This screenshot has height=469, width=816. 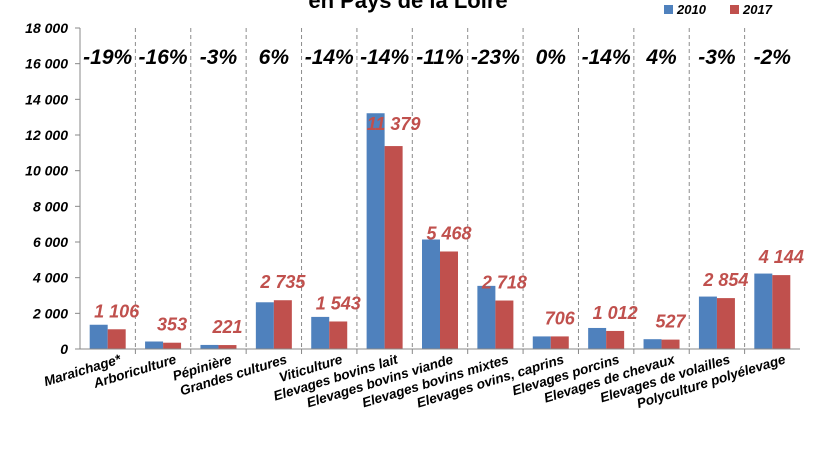 I want to click on change-label: -23%, so click(x=495, y=57).